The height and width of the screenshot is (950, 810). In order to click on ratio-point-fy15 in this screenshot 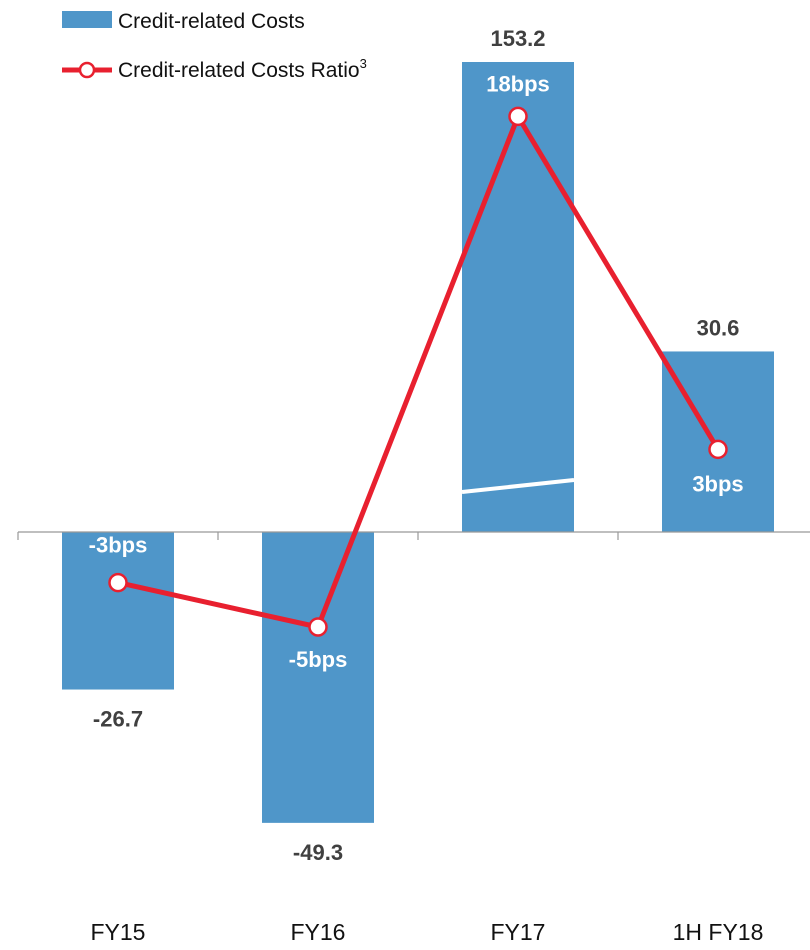, I will do `click(118, 582)`.